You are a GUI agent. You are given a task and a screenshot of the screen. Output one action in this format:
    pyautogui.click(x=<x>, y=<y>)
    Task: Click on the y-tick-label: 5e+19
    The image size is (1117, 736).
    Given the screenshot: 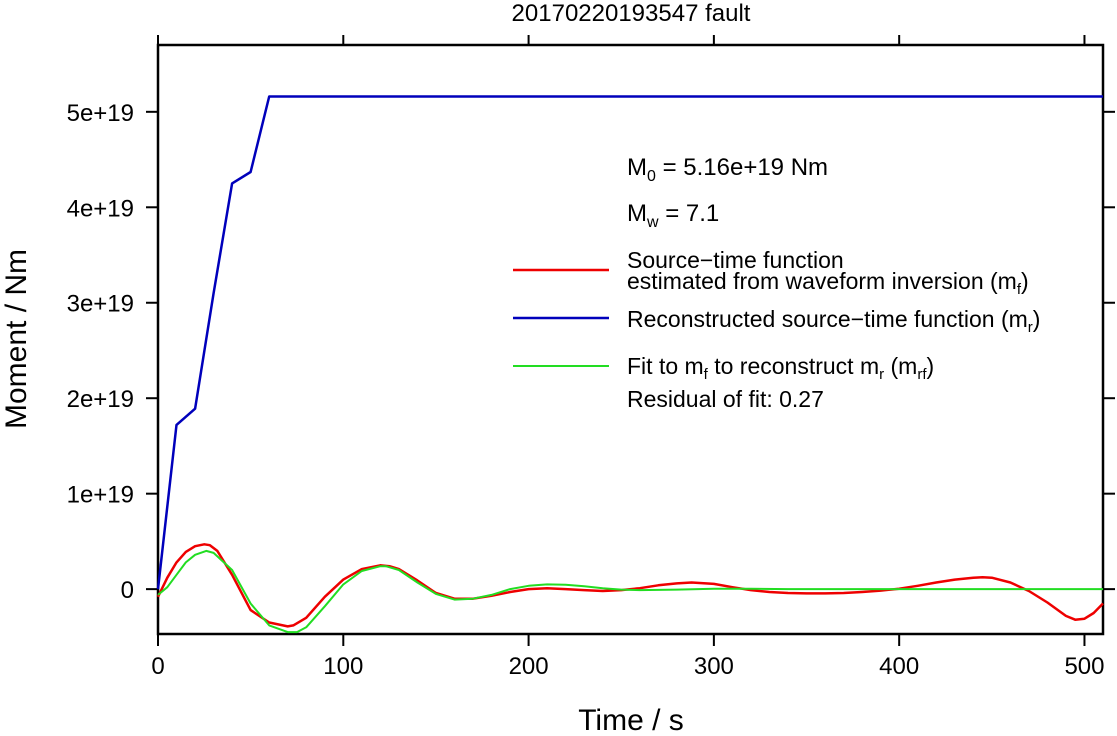 What is the action you would take?
    pyautogui.click(x=100, y=113)
    